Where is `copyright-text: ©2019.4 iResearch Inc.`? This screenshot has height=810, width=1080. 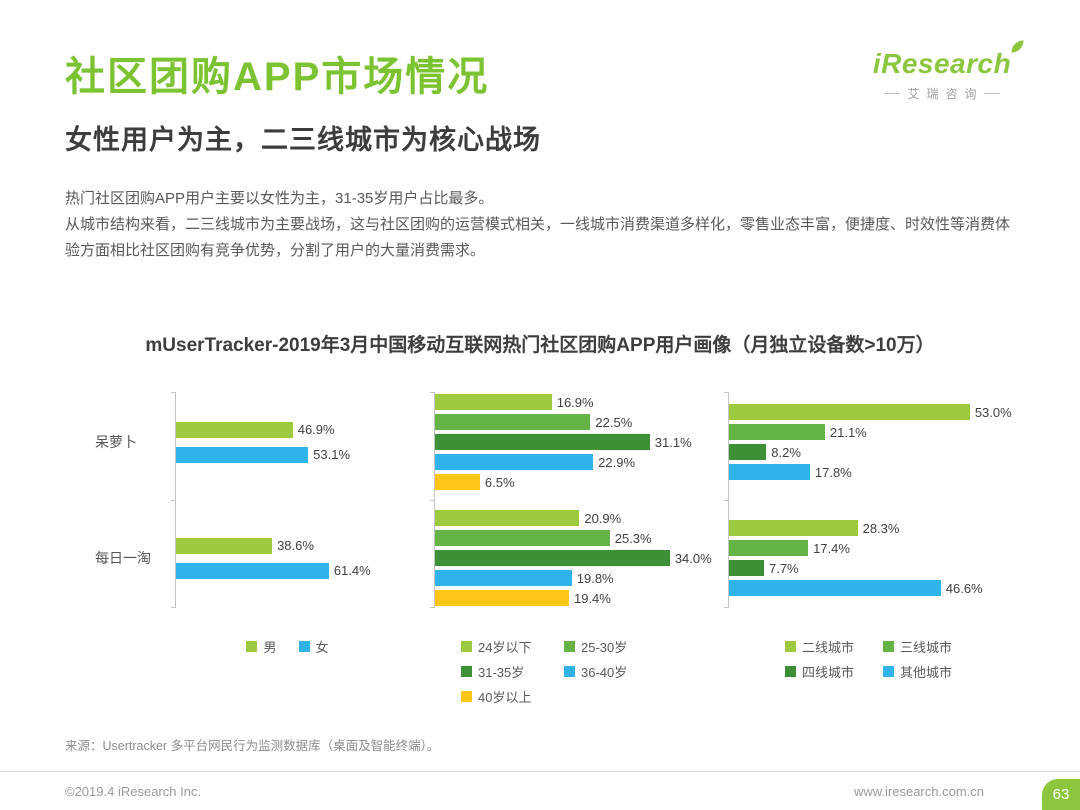 copyright-text: ©2019.4 iResearch Inc. is located at coordinates (133, 791).